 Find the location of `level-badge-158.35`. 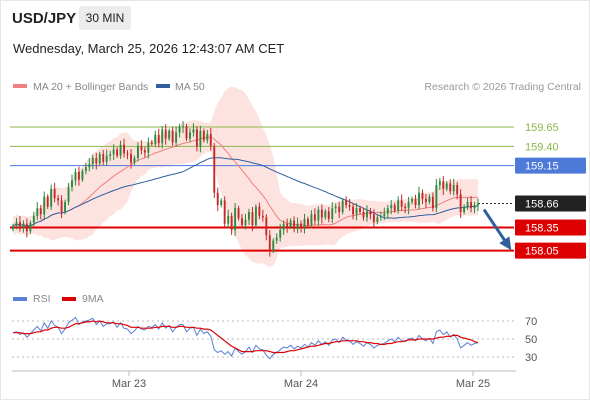

level-badge-158.35 is located at coordinates (550, 227).